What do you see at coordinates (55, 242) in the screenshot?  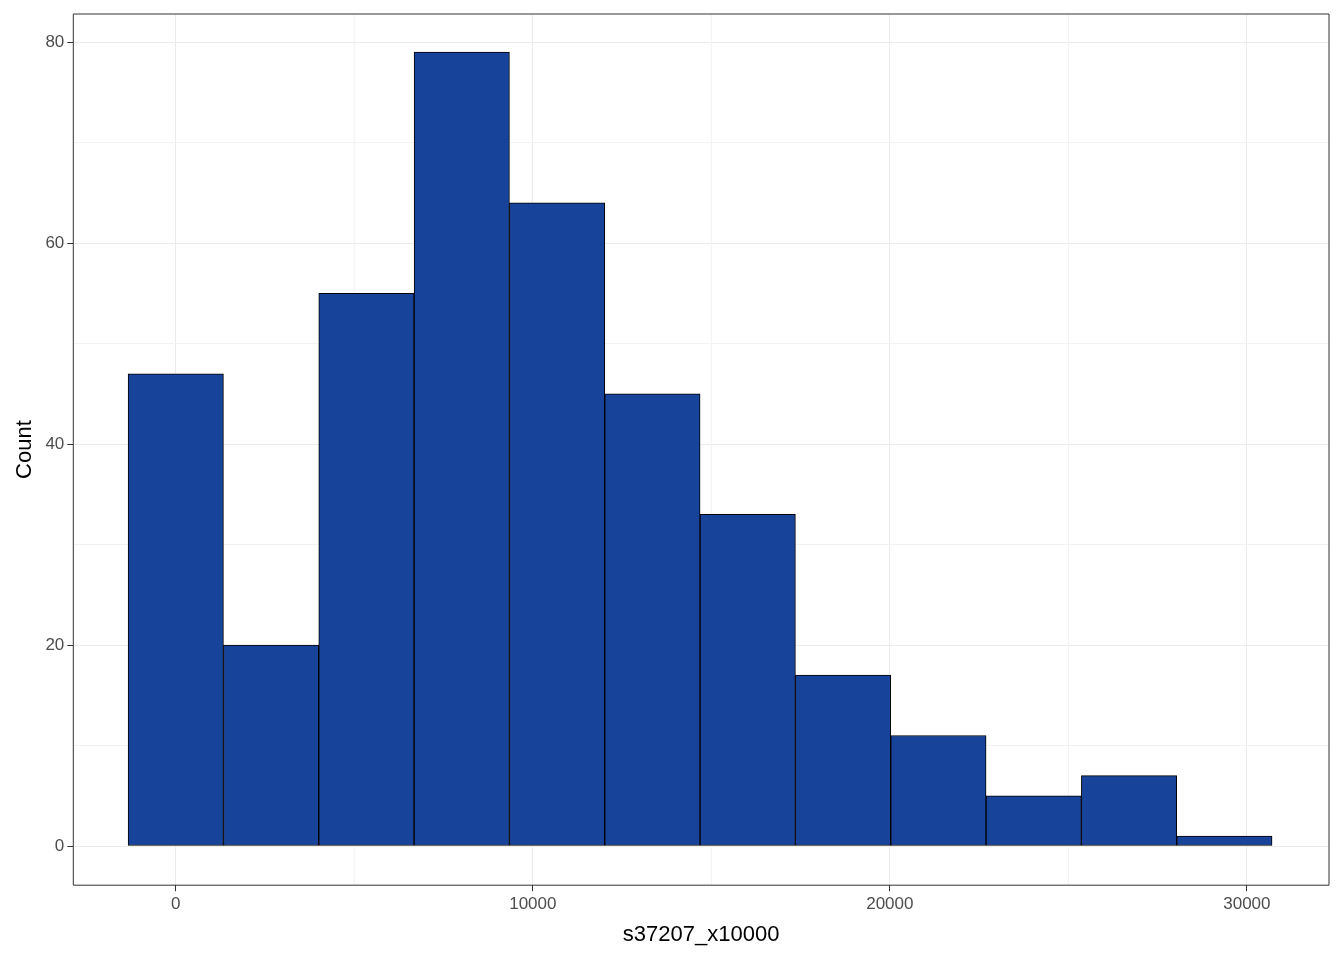 I see `y-tick-label: 60` at bounding box center [55, 242].